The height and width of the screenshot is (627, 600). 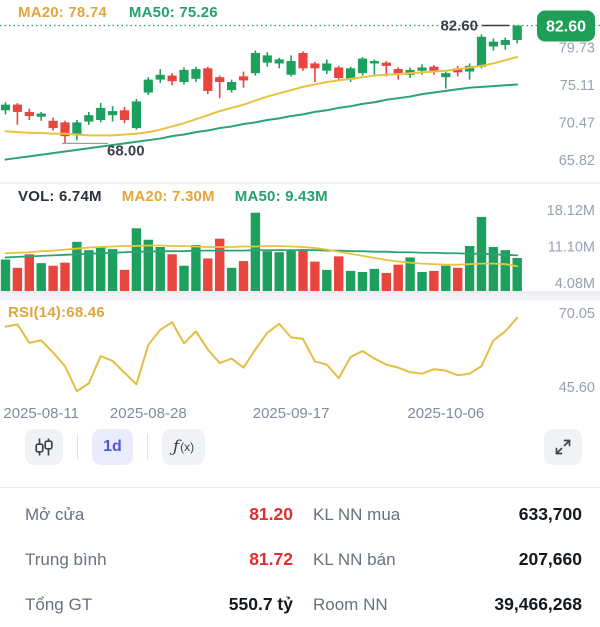 I want to click on x-axis-dates: 2025-08-11 2025-08-28 2025-09-17 2025-10-06, so click(x=300, y=415).